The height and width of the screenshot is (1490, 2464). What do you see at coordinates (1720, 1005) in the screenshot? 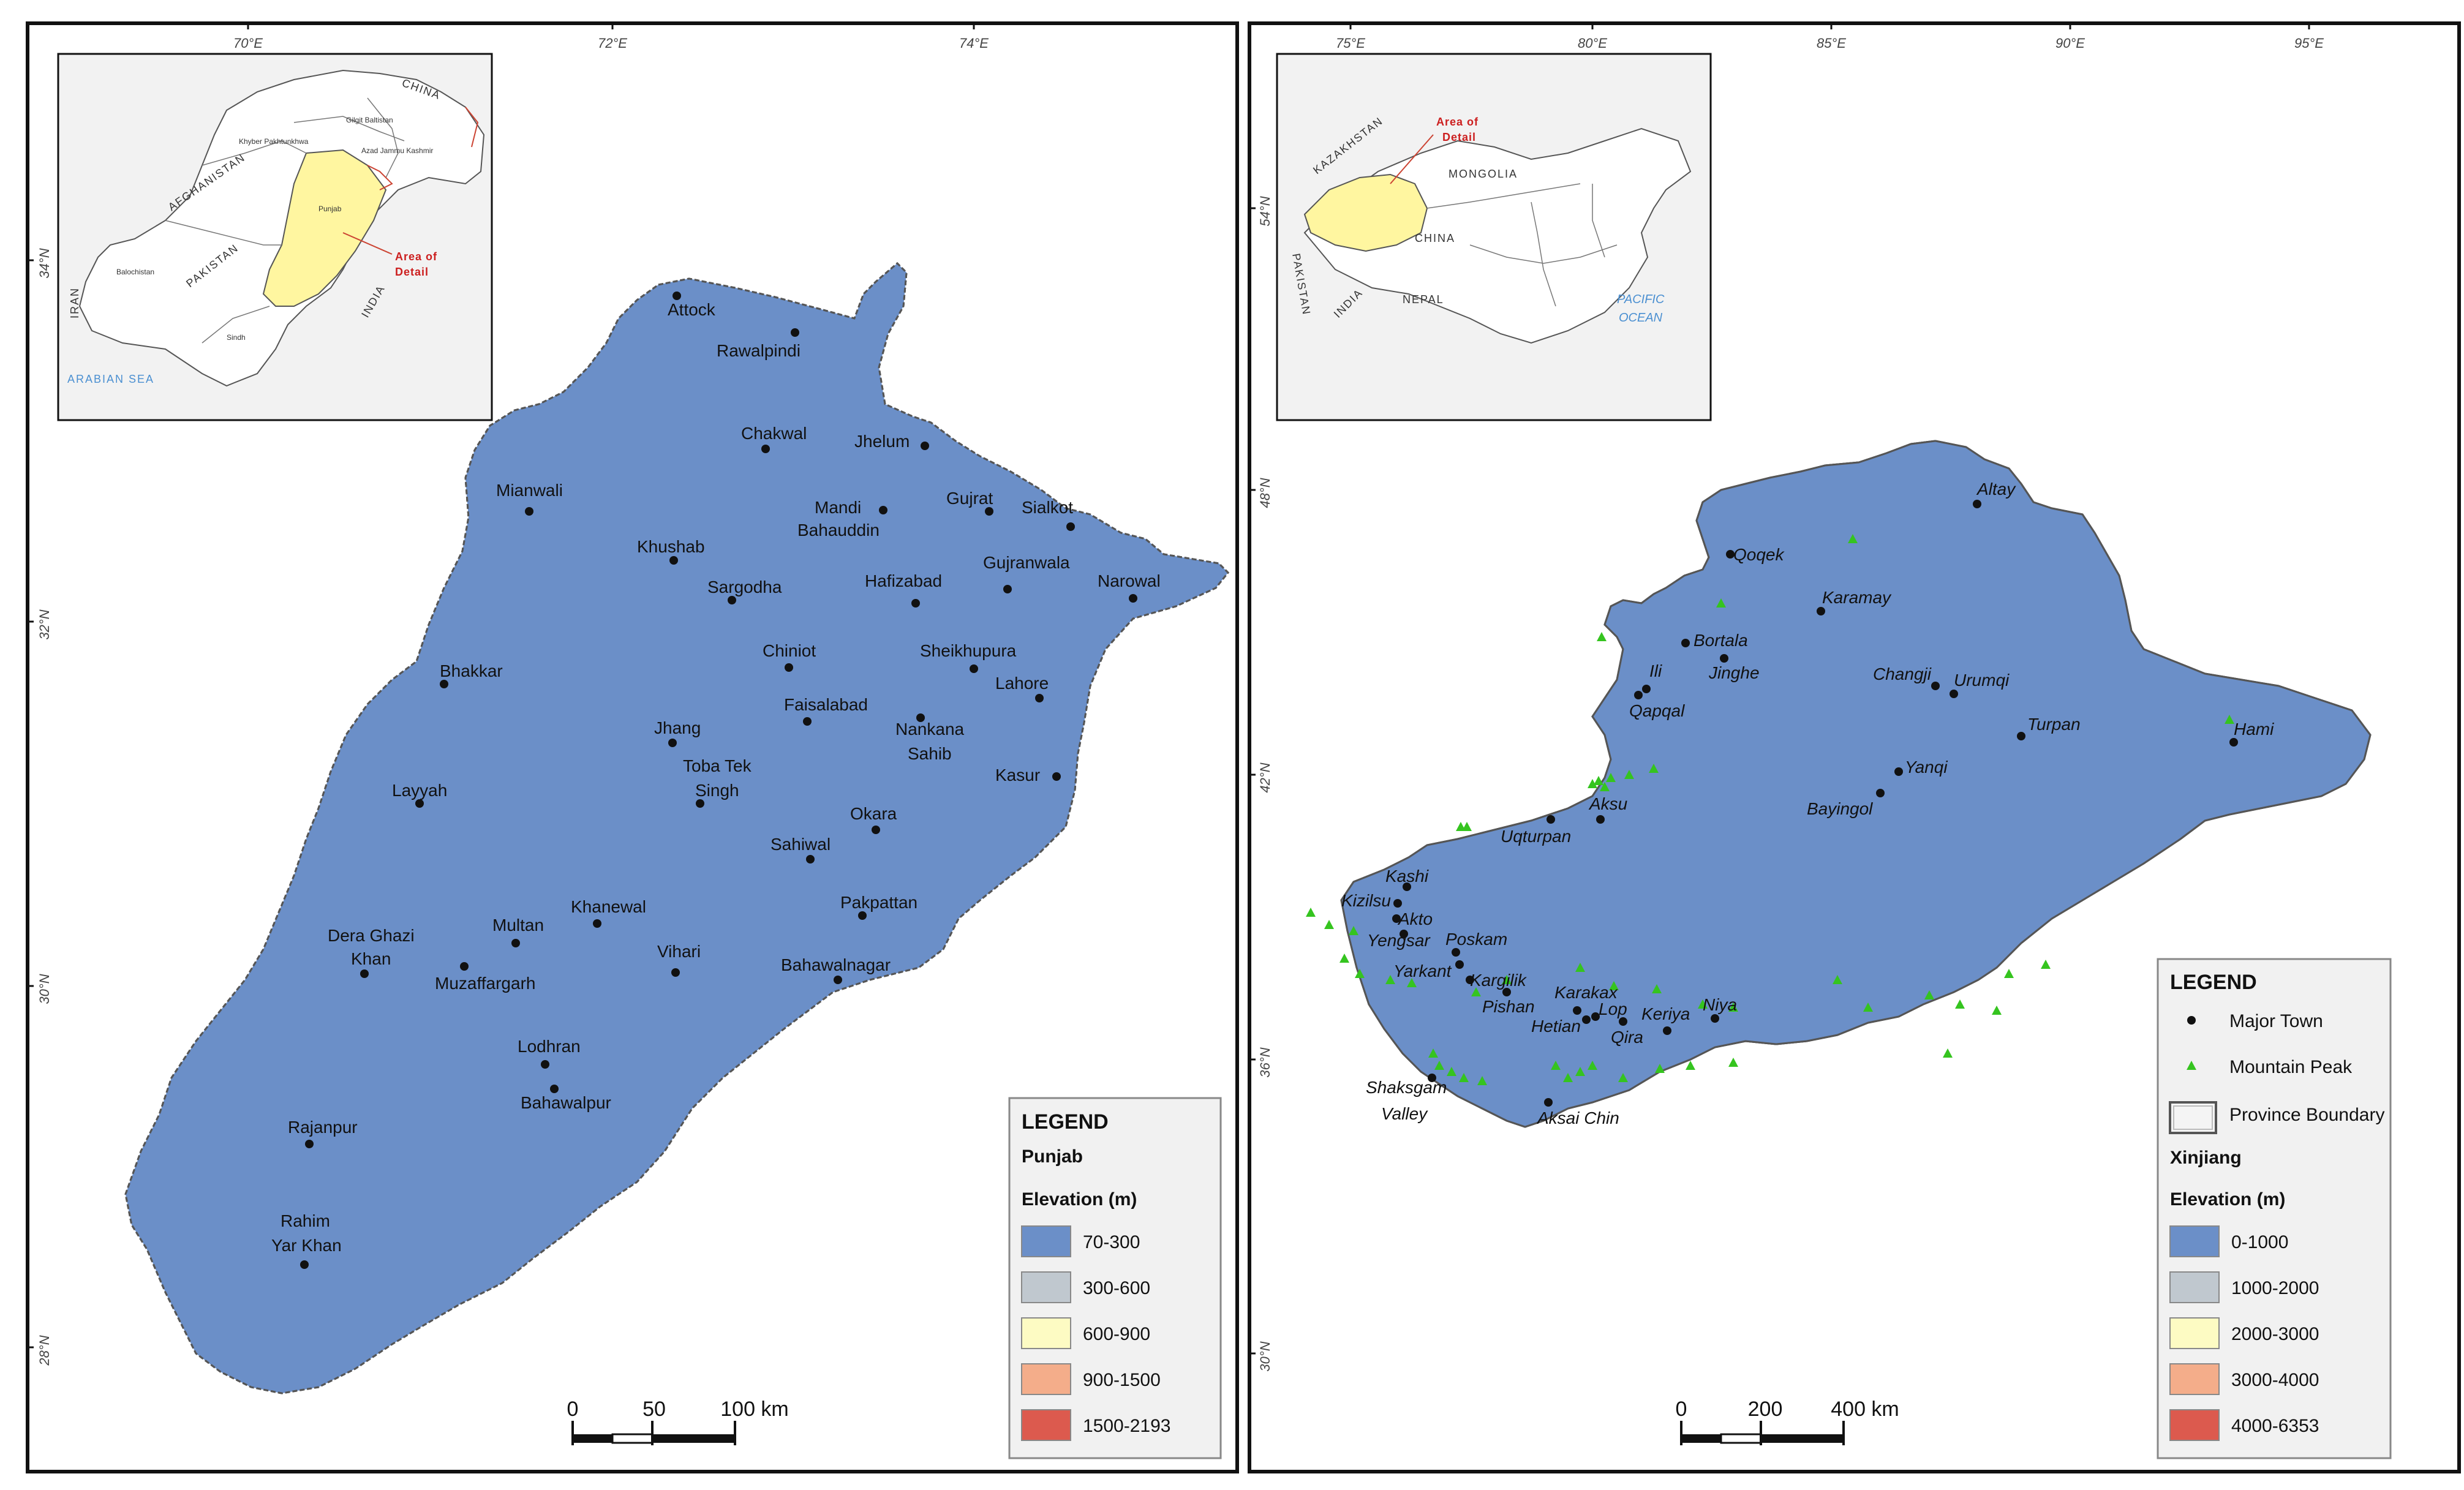
I see `town-label: Niya` at bounding box center [1720, 1005].